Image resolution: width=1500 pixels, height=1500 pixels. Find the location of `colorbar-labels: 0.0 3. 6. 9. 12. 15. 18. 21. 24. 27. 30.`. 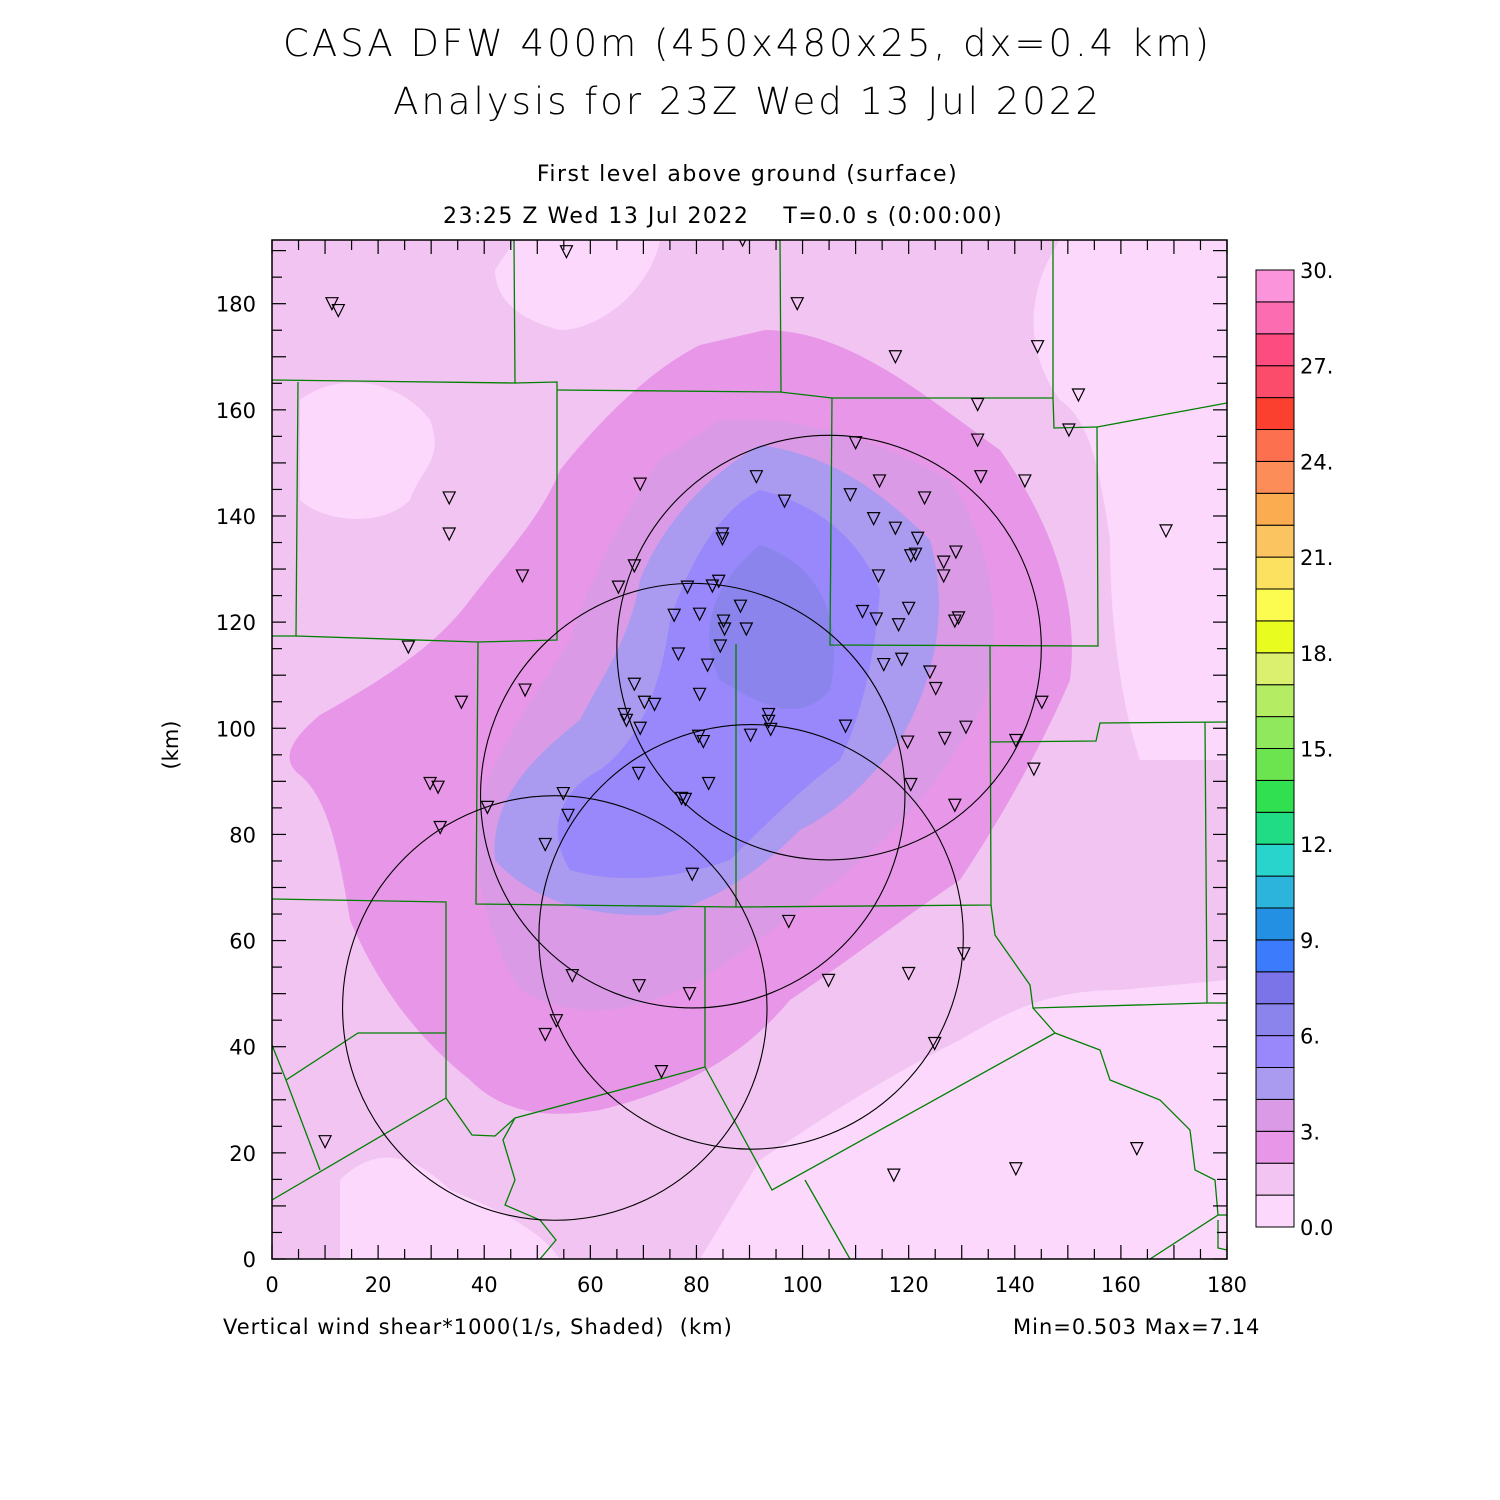

colorbar-labels: 0.0 3. 6. 9. 12. 15. 18. 21. 24. 27. 30. is located at coordinates (1316, 749).